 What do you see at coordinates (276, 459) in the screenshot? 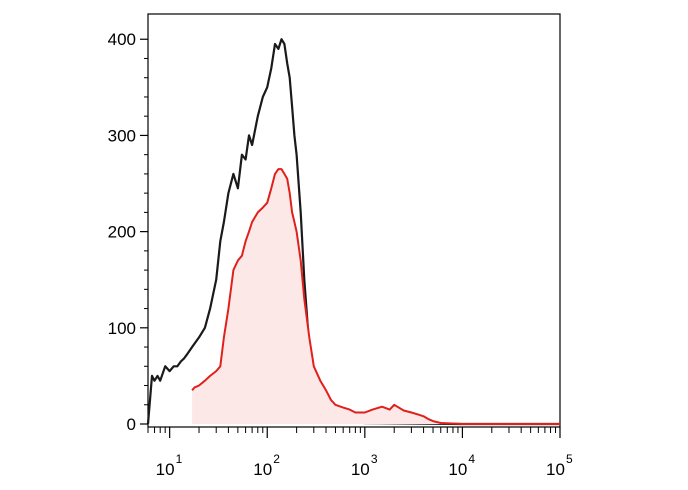
I see `x-tick-exponent: 2` at bounding box center [276, 459].